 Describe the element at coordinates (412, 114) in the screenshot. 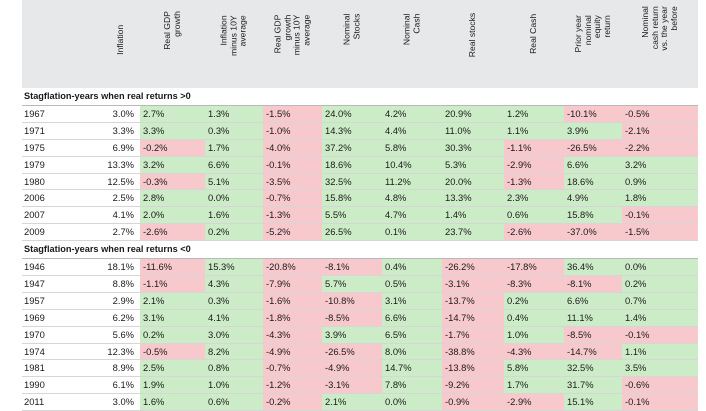

I see `value-cell: 4.2%` at that location.